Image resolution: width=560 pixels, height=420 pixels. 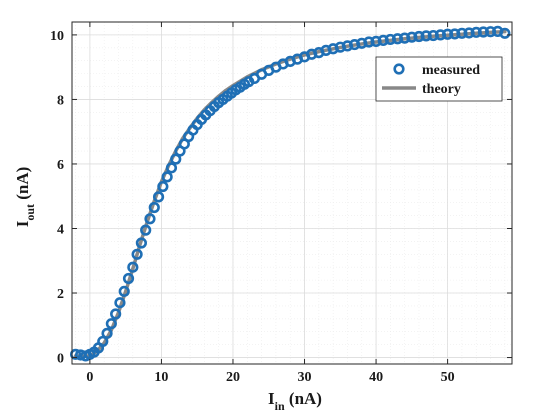 What do you see at coordinates (60, 100) in the screenshot?
I see `y-tick-label: 8` at bounding box center [60, 100].